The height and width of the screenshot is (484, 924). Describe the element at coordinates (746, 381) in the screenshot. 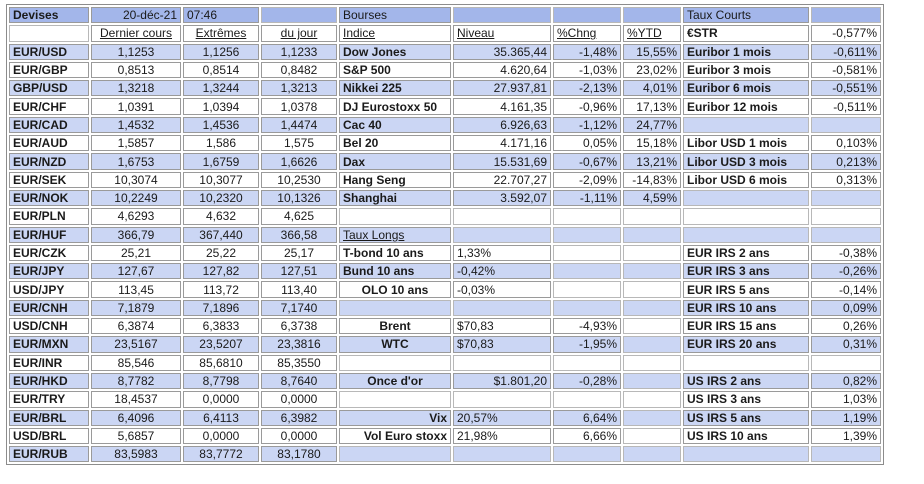

I see `rate-name: US IRS 2 ans` at that location.